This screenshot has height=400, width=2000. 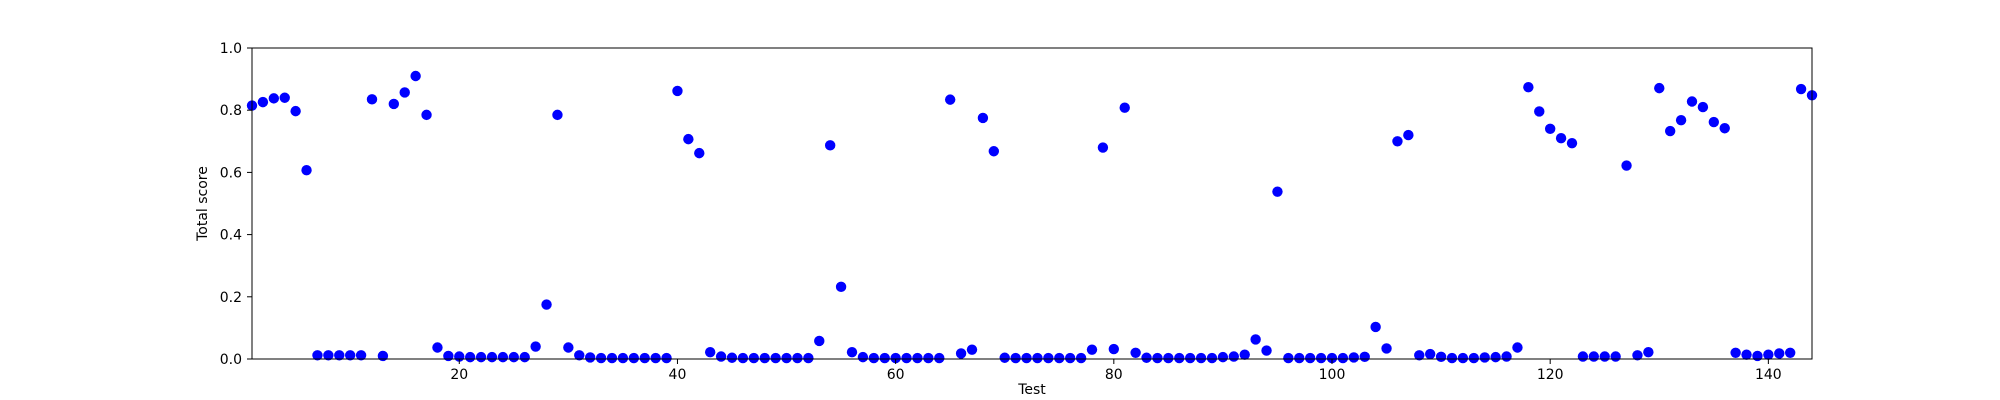 I want to click on y-tick-label: 0.8, so click(x=231, y=111).